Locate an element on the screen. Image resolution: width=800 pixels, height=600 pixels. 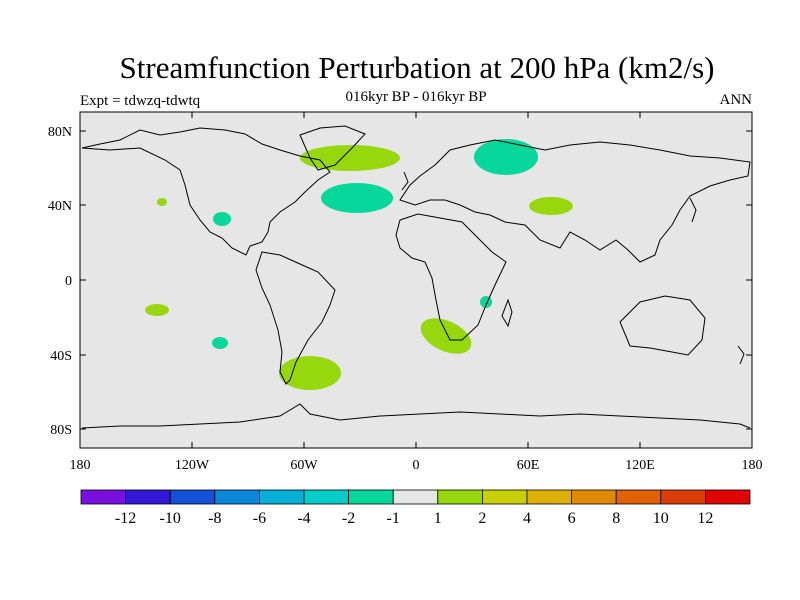
coastline-antarctica is located at coordinates (416, 416).